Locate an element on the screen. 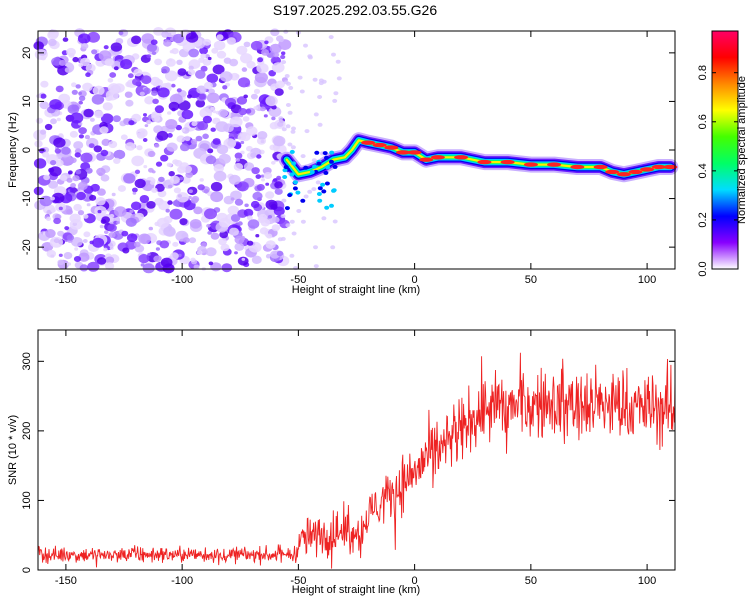  y-tick-label: -10 is located at coordinates (27, 199).